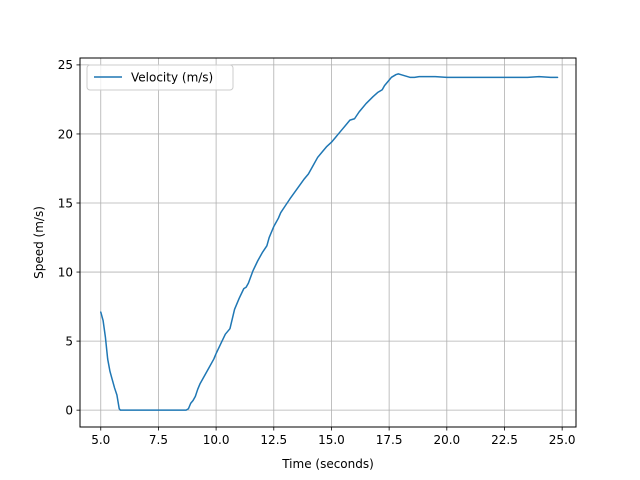 The height and width of the screenshot is (480, 640). I want to click on legend: Velocity (m/s), so click(160, 77).